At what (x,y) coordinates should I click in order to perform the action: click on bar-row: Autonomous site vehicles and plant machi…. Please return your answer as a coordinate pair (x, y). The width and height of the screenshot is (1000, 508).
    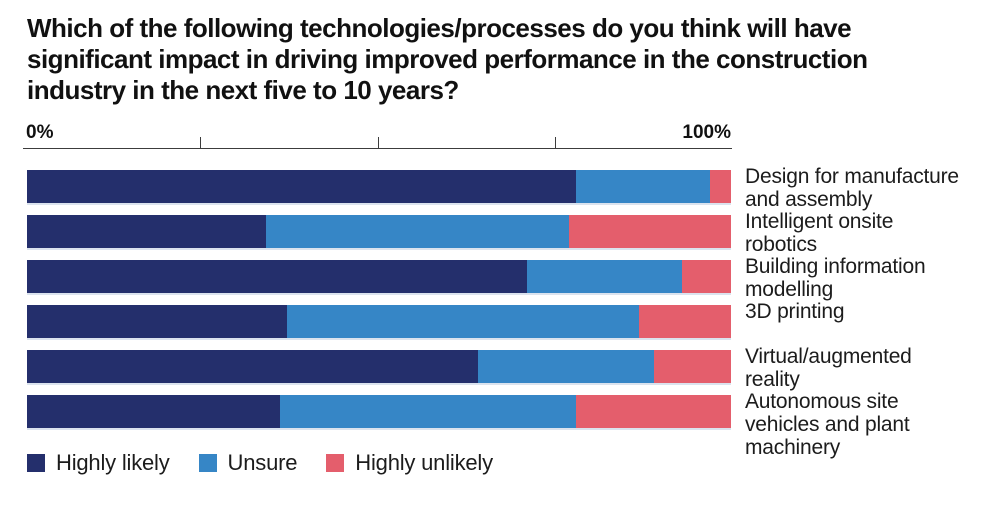
    Looking at the image, I should click on (513, 424).